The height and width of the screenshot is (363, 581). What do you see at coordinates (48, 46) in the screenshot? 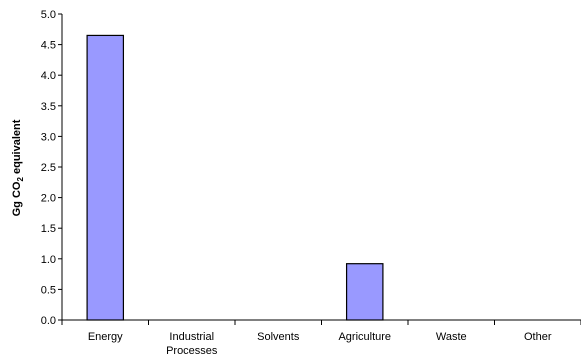
I see `y-tick-label: 4.5` at bounding box center [48, 46].